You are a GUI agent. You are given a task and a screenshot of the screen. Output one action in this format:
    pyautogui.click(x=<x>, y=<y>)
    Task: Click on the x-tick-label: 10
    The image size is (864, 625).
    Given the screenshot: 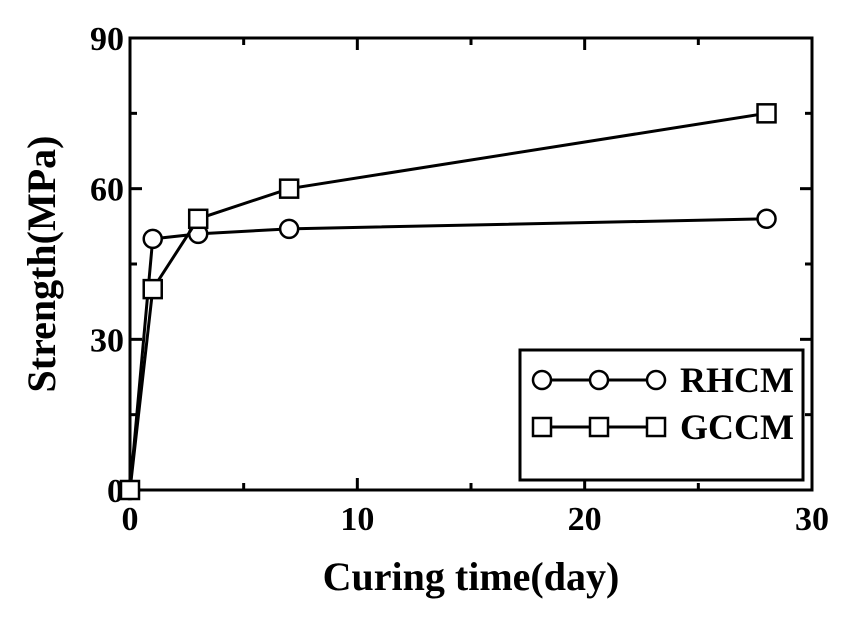 What is the action you would take?
    pyautogui.click(x=357, y=519)
    